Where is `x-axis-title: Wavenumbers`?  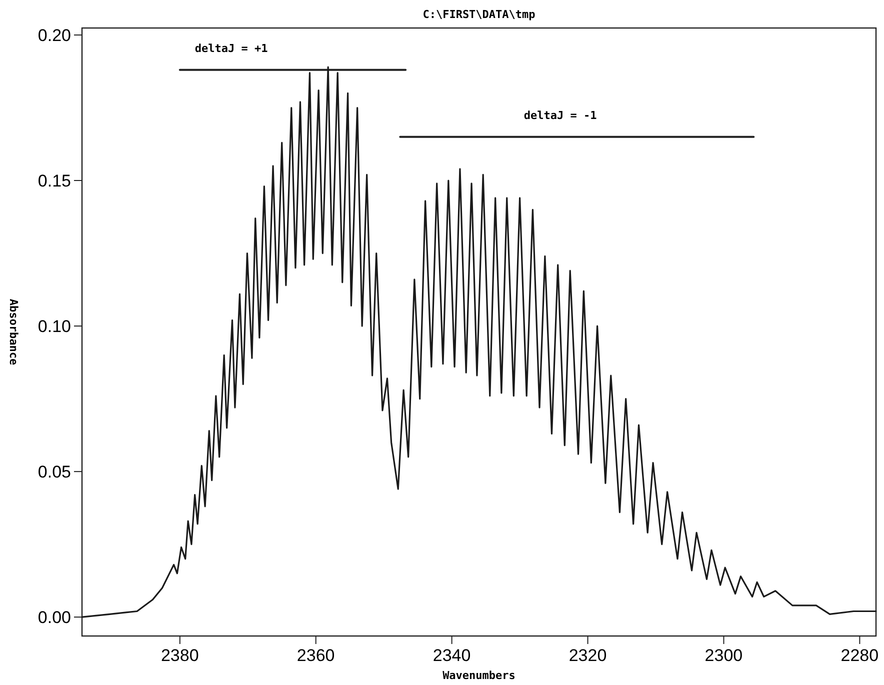 x-axis-title: Wavenumbers is located at coordinates (479, 675).